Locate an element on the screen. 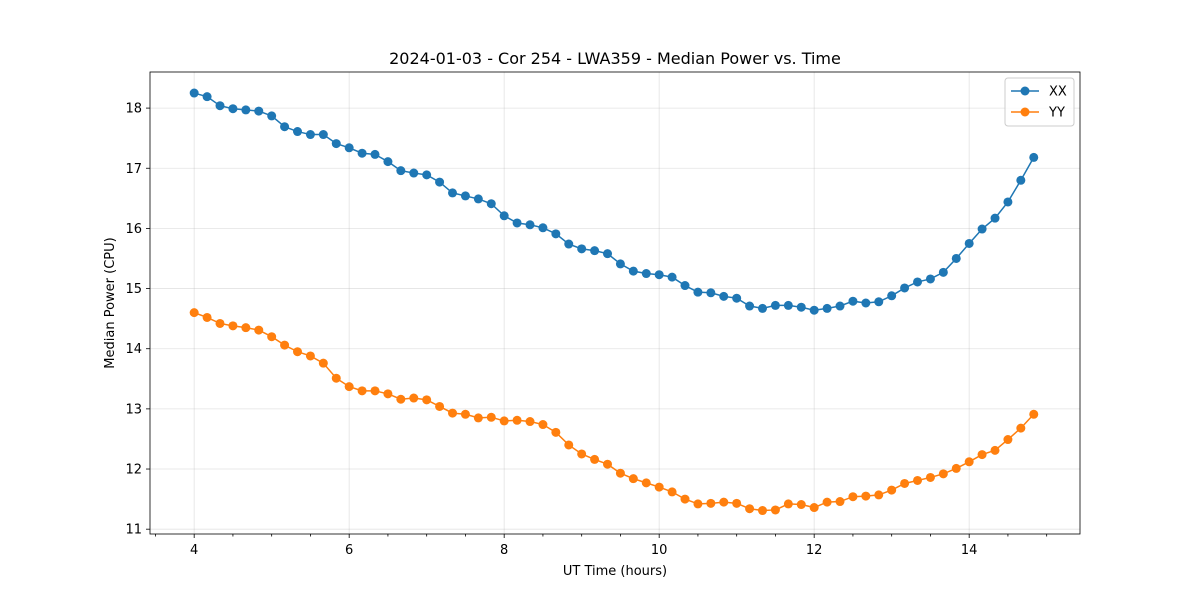 The width and height of the screenshot is (1200, 604). legend-items: XX YY is located at coordinates (1039, 103).